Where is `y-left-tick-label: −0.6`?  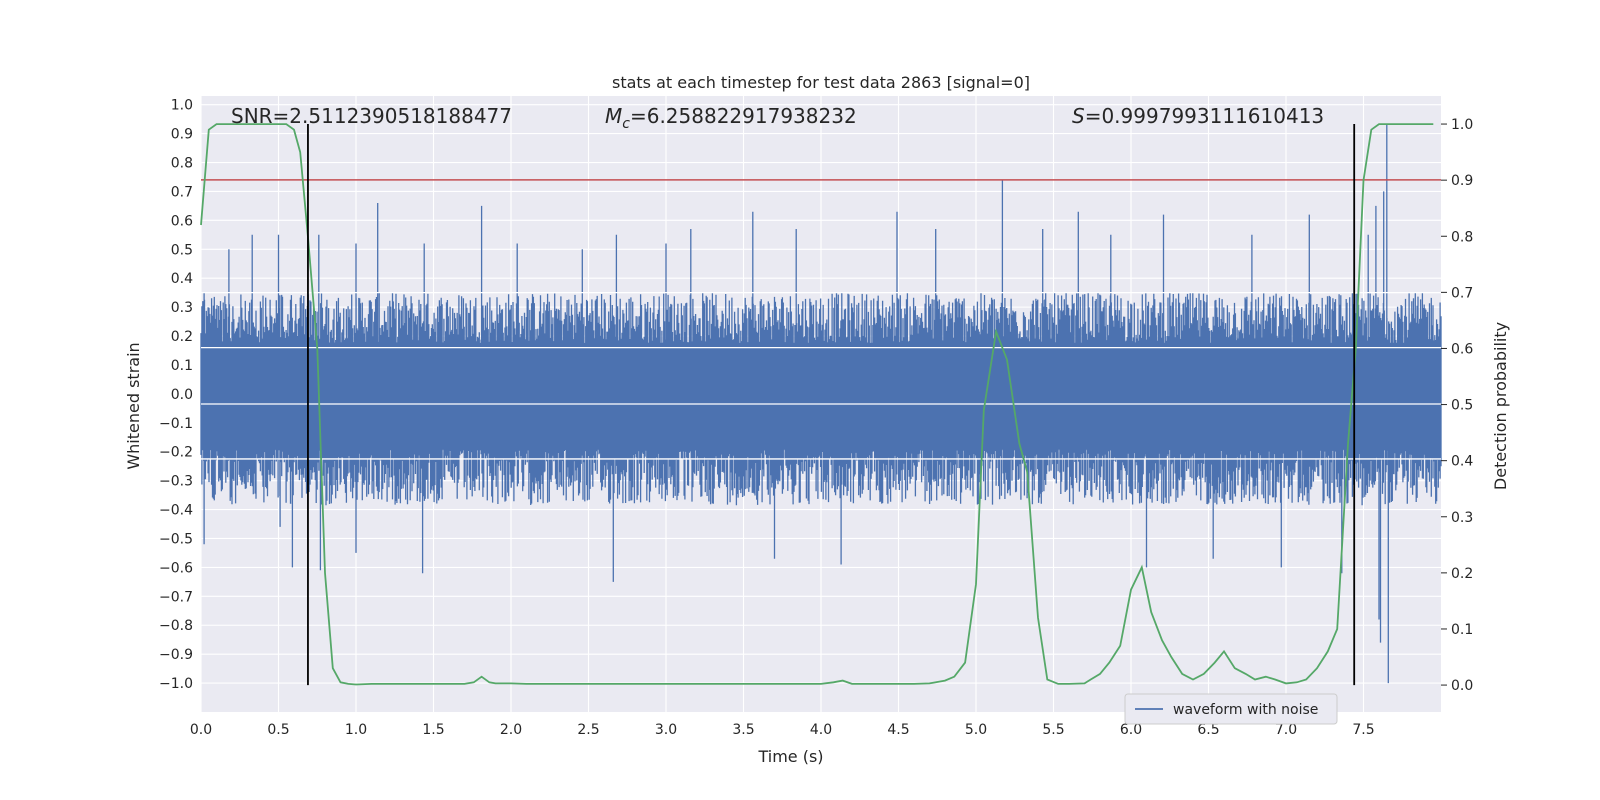
y-left-tick-label: −0.6 is located at coordinates (176, 568).